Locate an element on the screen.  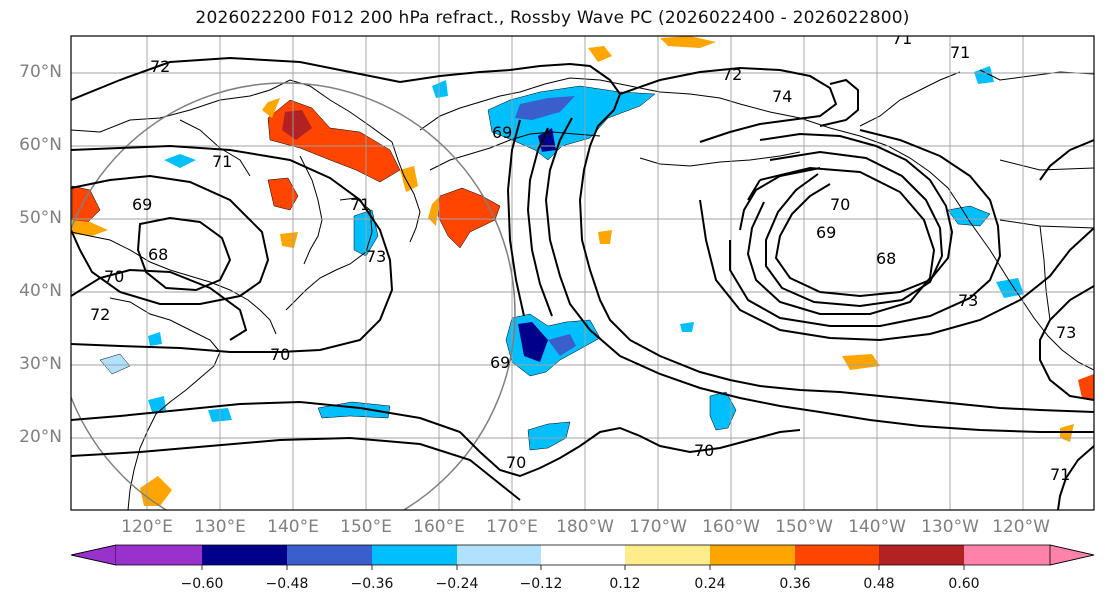
lat-label-60n: 60°N is located at coordinates (40, 145).